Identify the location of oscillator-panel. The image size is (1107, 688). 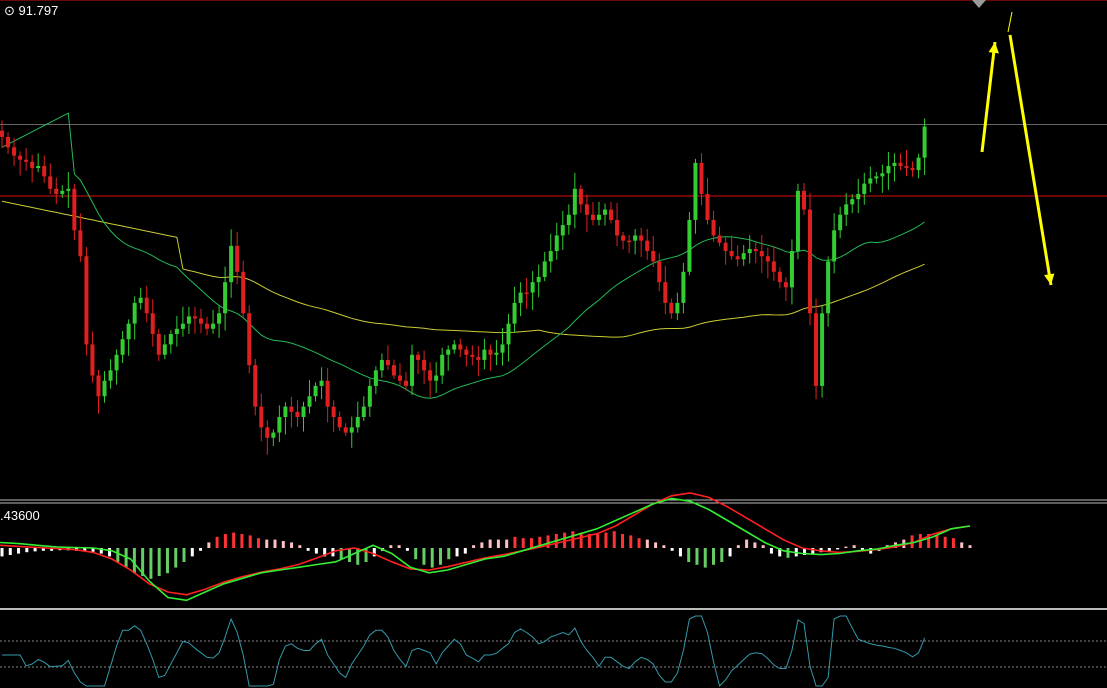
(553, 651).